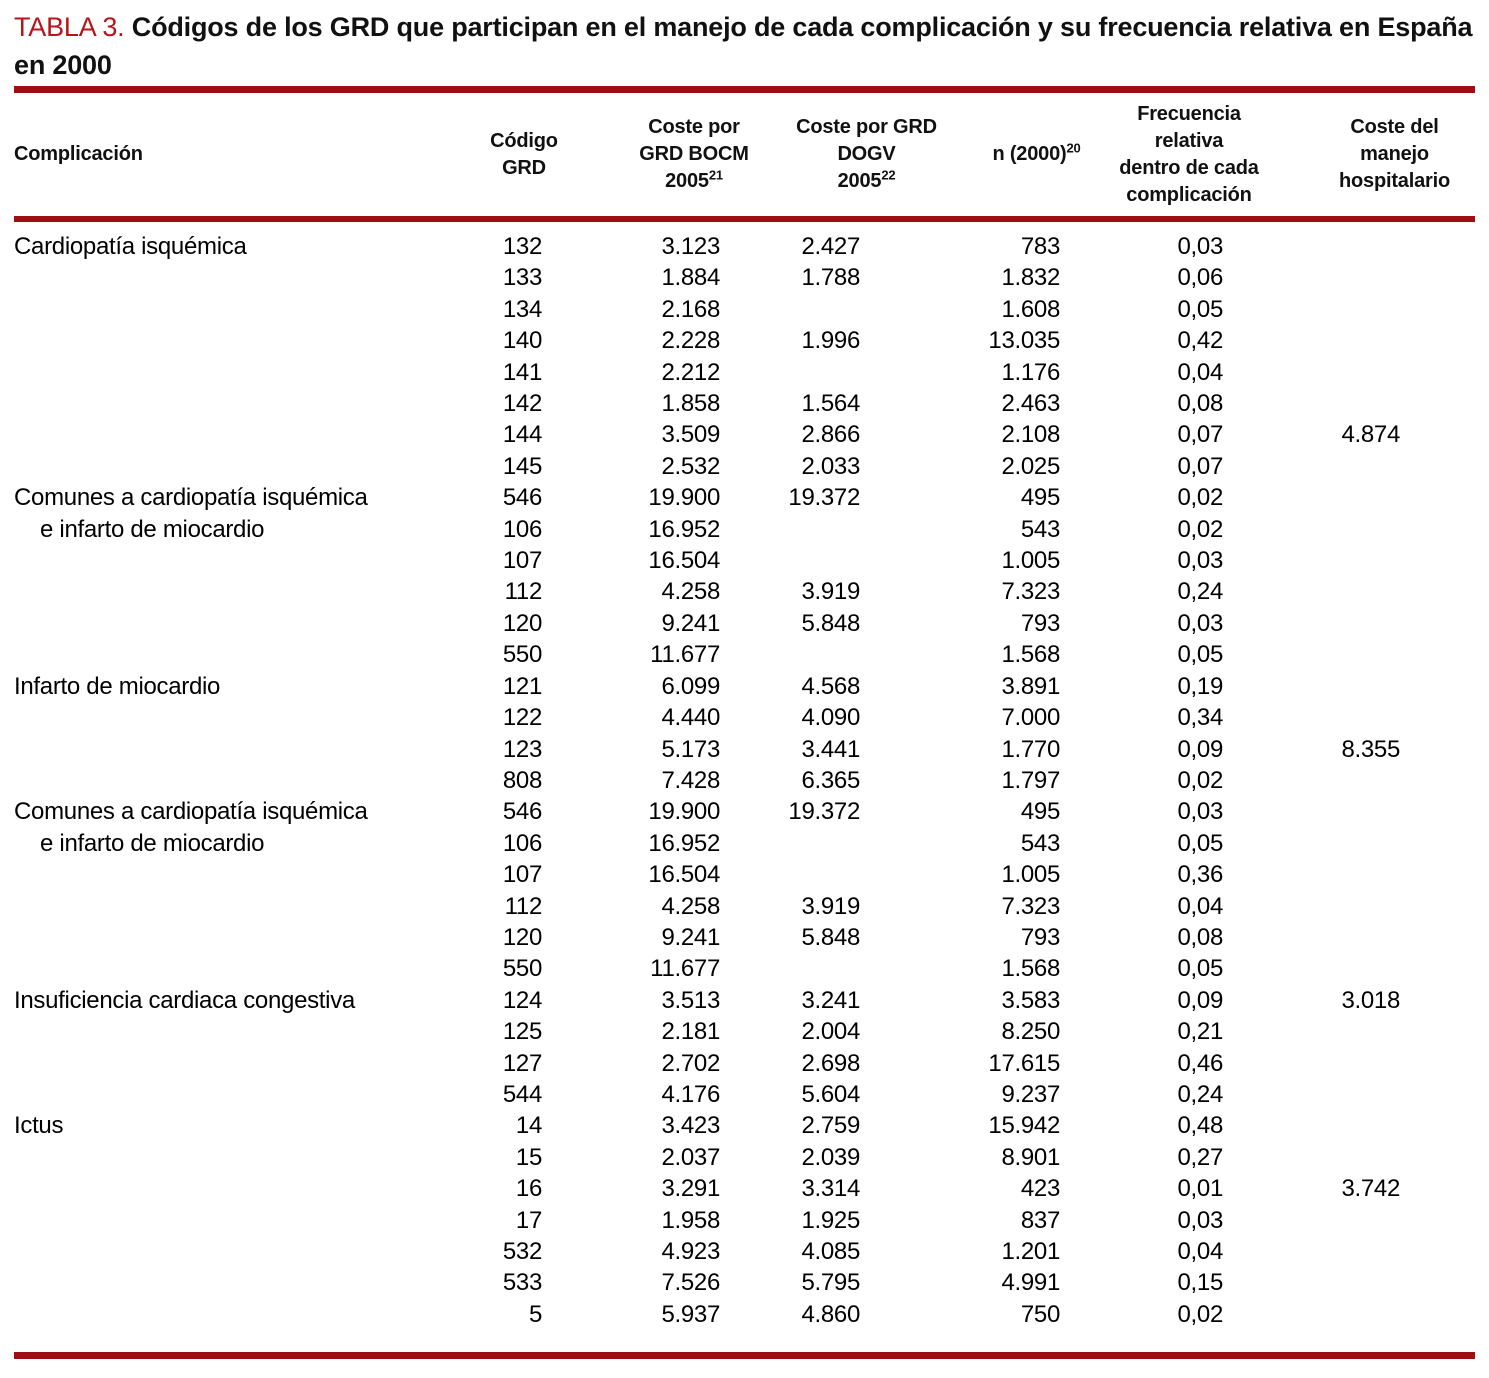  What do you see at coordinates (1200, 686) in the screenshot?
I see `cell-frecuencia: 0,19` at bounding box center [1200, 686].